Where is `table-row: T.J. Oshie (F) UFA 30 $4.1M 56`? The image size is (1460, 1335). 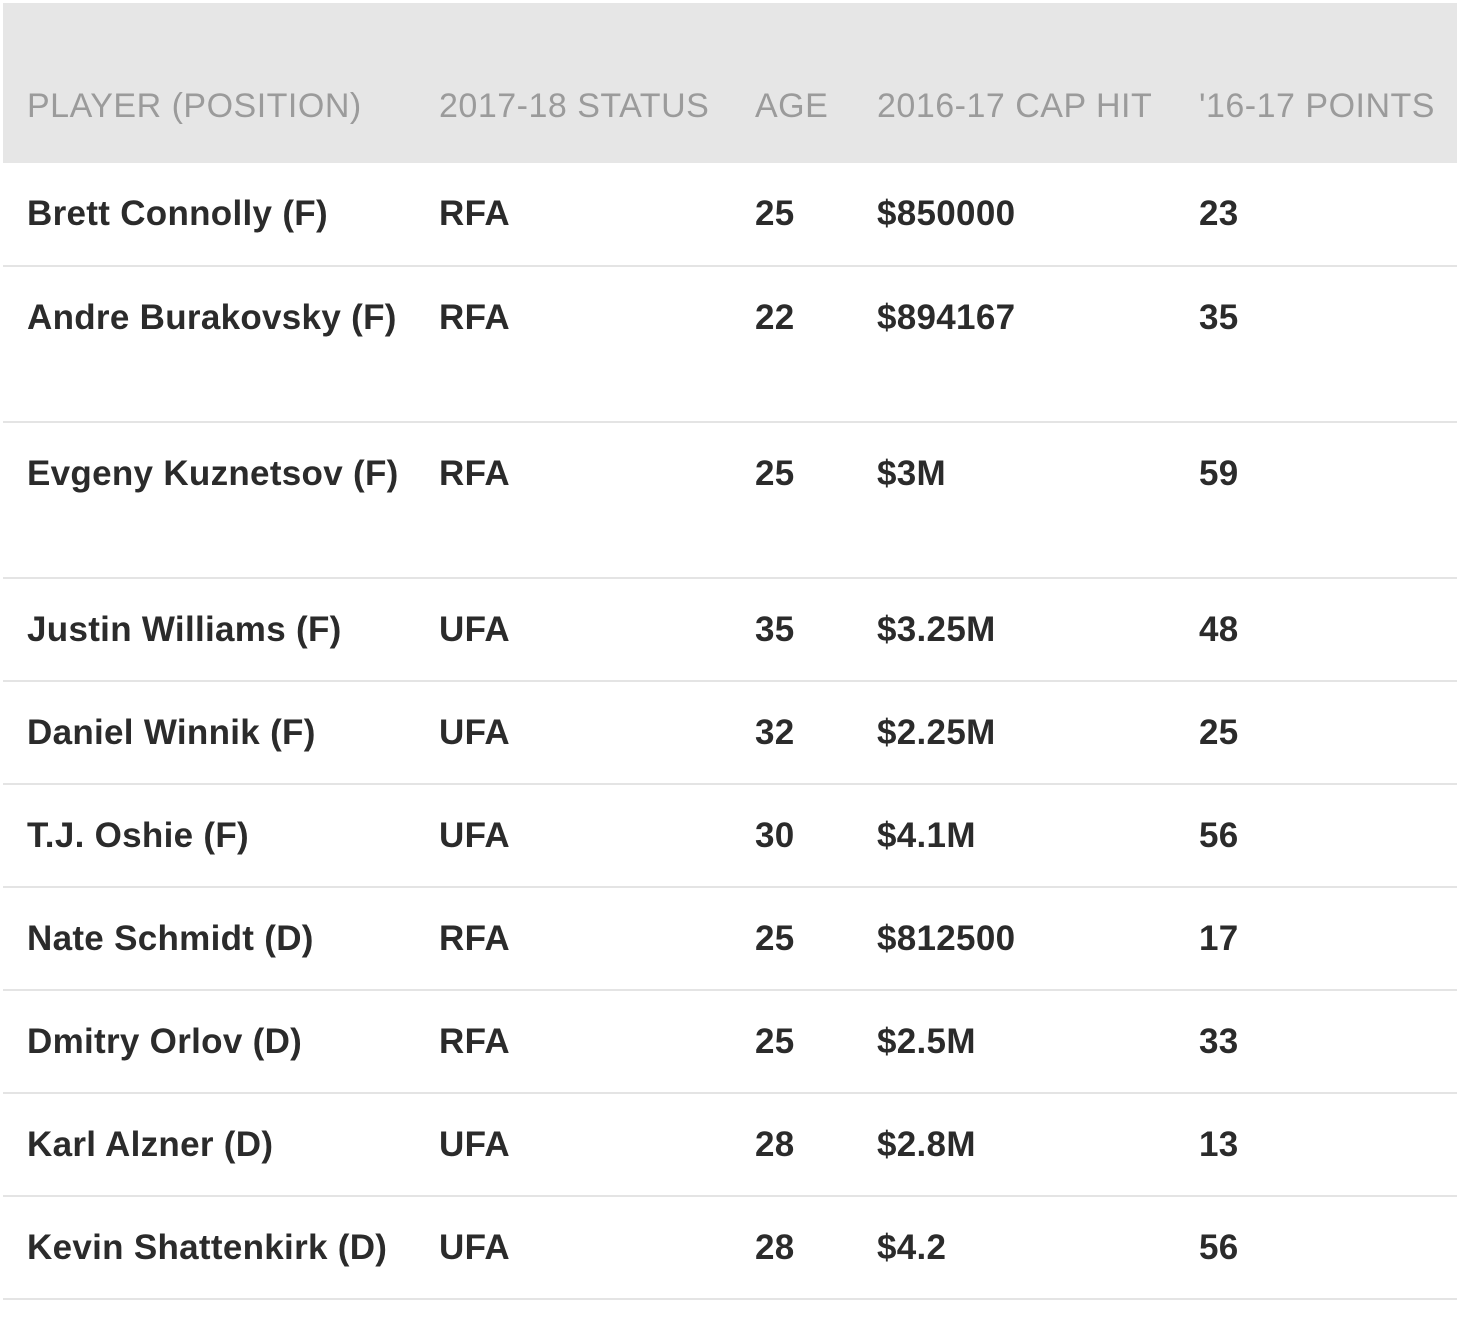
table-row: T.J. Oshie (F) UFA 30 $4.1M 56 is located at coordinates (730, 835).